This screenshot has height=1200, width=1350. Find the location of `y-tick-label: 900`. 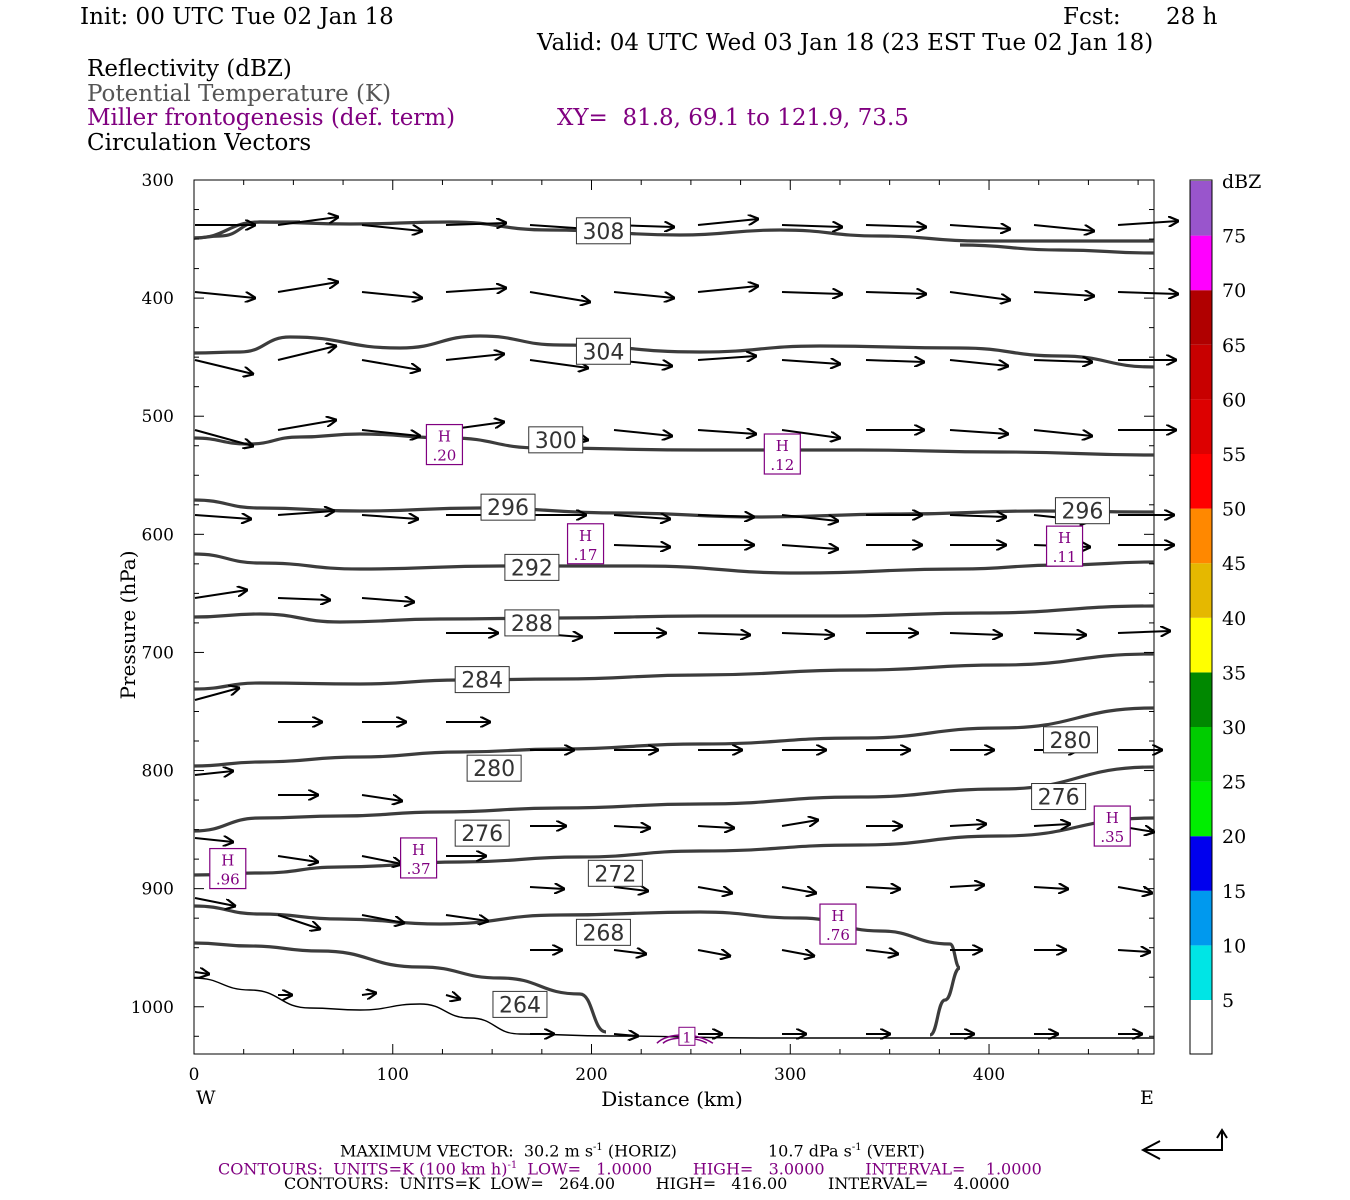

y-tick-label: 900 is located at coordinates (158, 890).